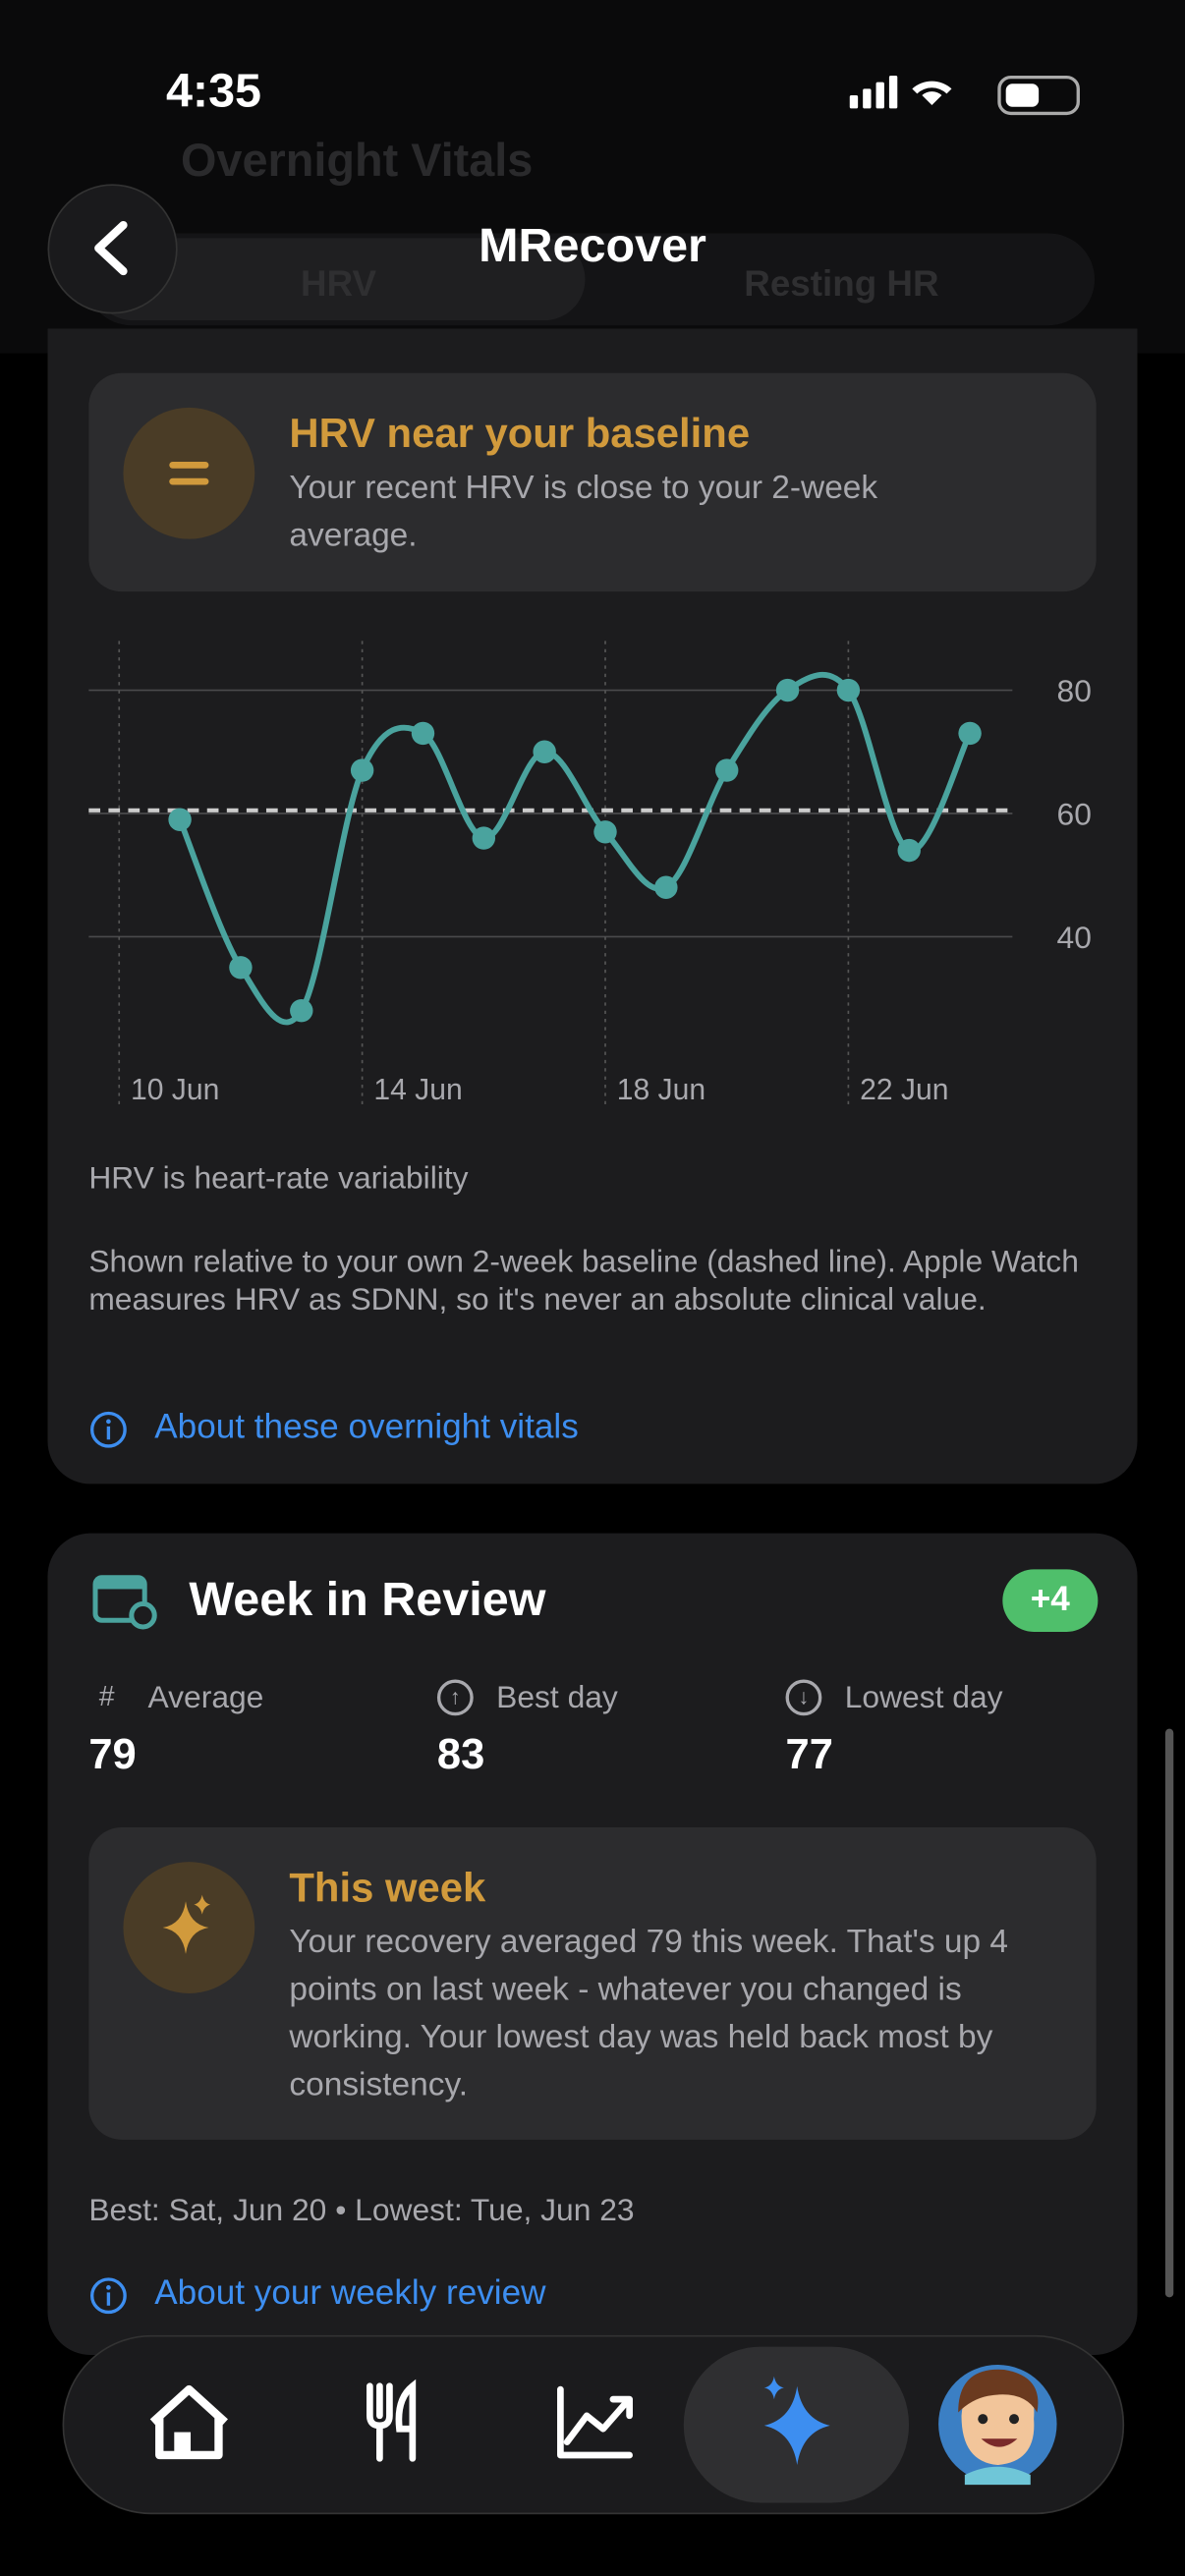 The width and height of the screenshot is (1185, 2576). I want to click on scrollbar, so click(1169, 2013).